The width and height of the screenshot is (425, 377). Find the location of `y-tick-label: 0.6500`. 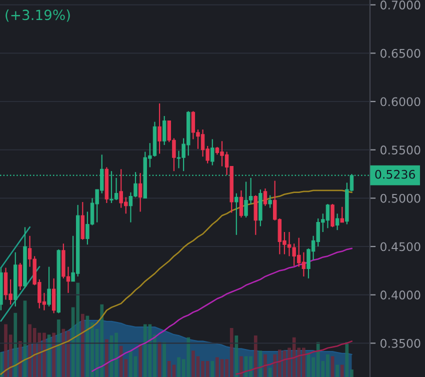

y-tick-label: 0.6500 is located at coordinates (400, 53).